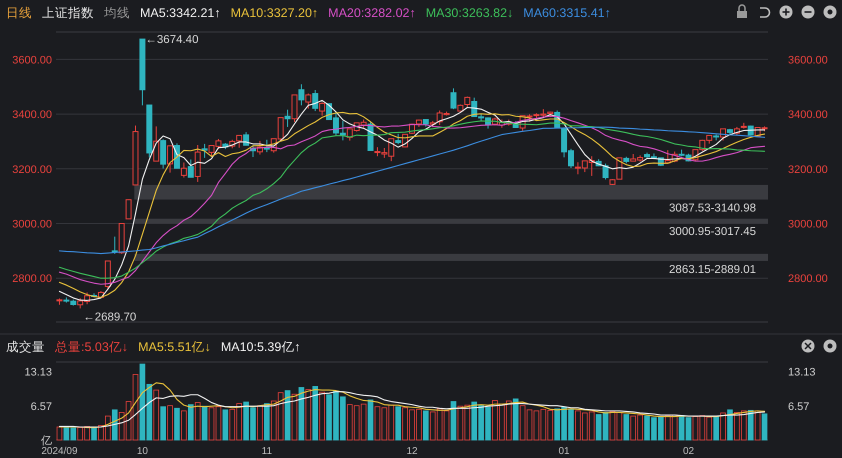 This screenshot has width=842, height=458. Describe the element at coordinates (46, 441) in the screenshot. I see `y-tick-label: 亿` at that location.